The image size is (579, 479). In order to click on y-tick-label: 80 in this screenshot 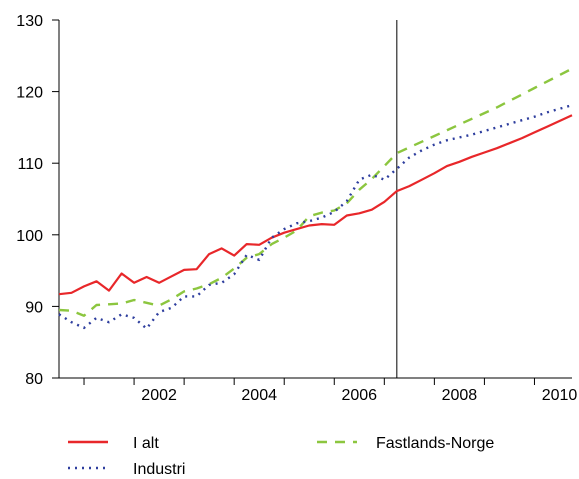, I will do `click(34, 379)`.